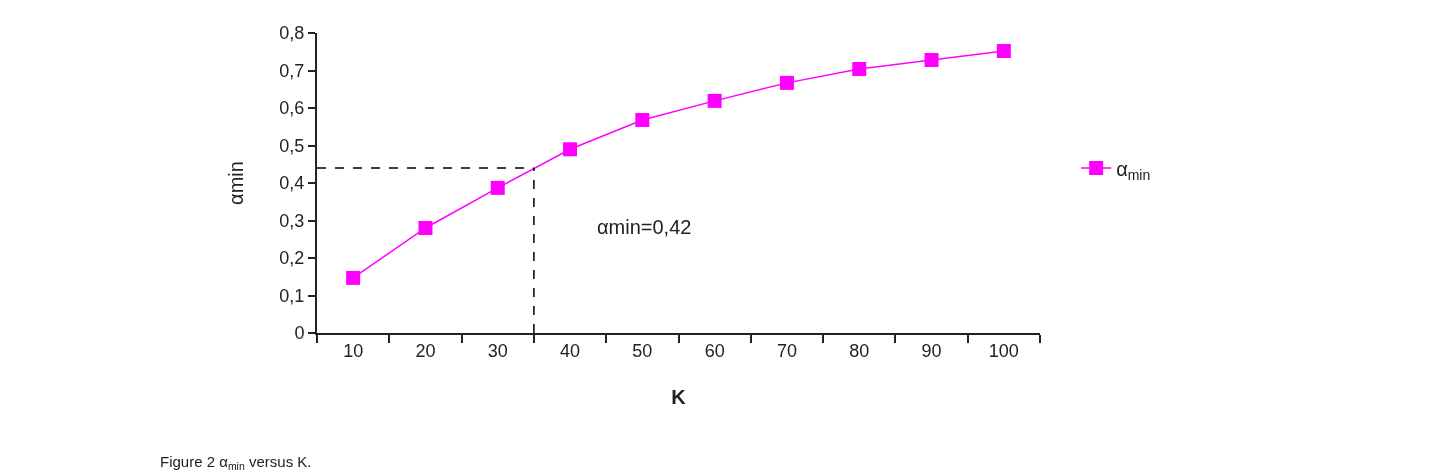  I want to click on legend-label: α$_{min}$, so click(1133, 170).